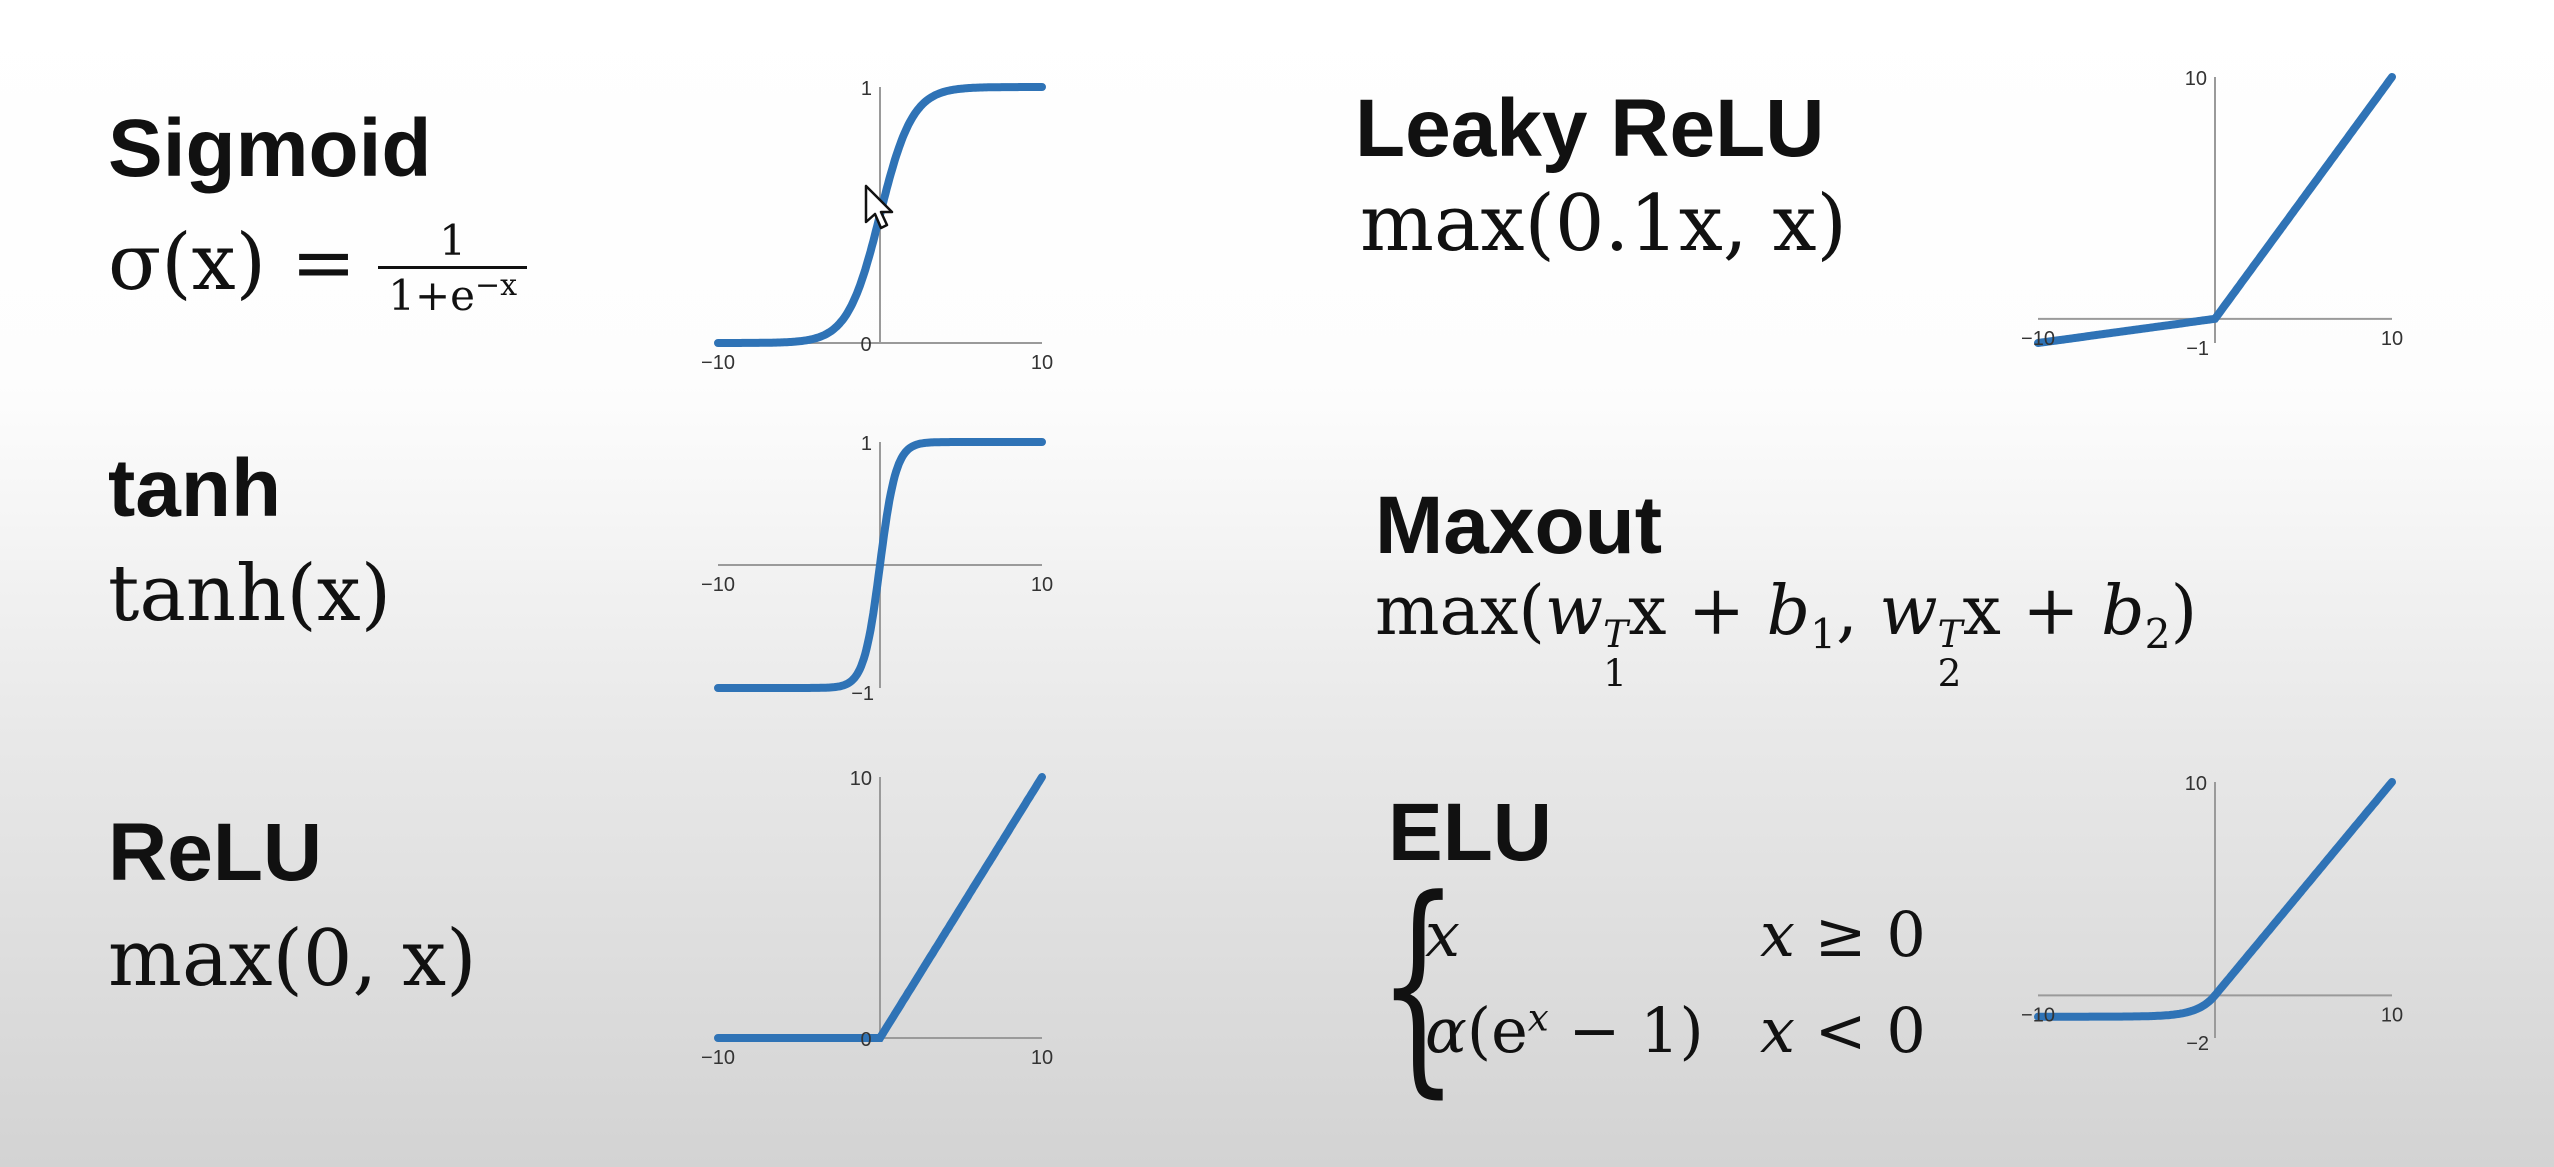  What do you see at coordinates (215, 852) in the screenshot?
I see `relu-title: ReLU` at bounding box center [215, 852].